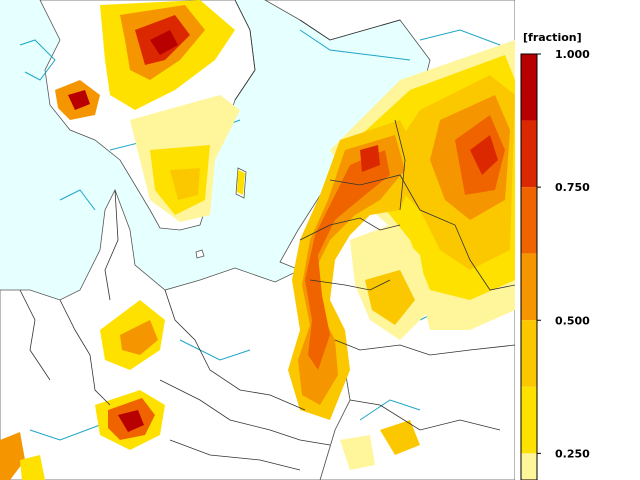 The image size is (640, 480). Describe the element at coordinates (572, 320) in the screenshot. I see `legend-tick-label: 0.500` at that location.